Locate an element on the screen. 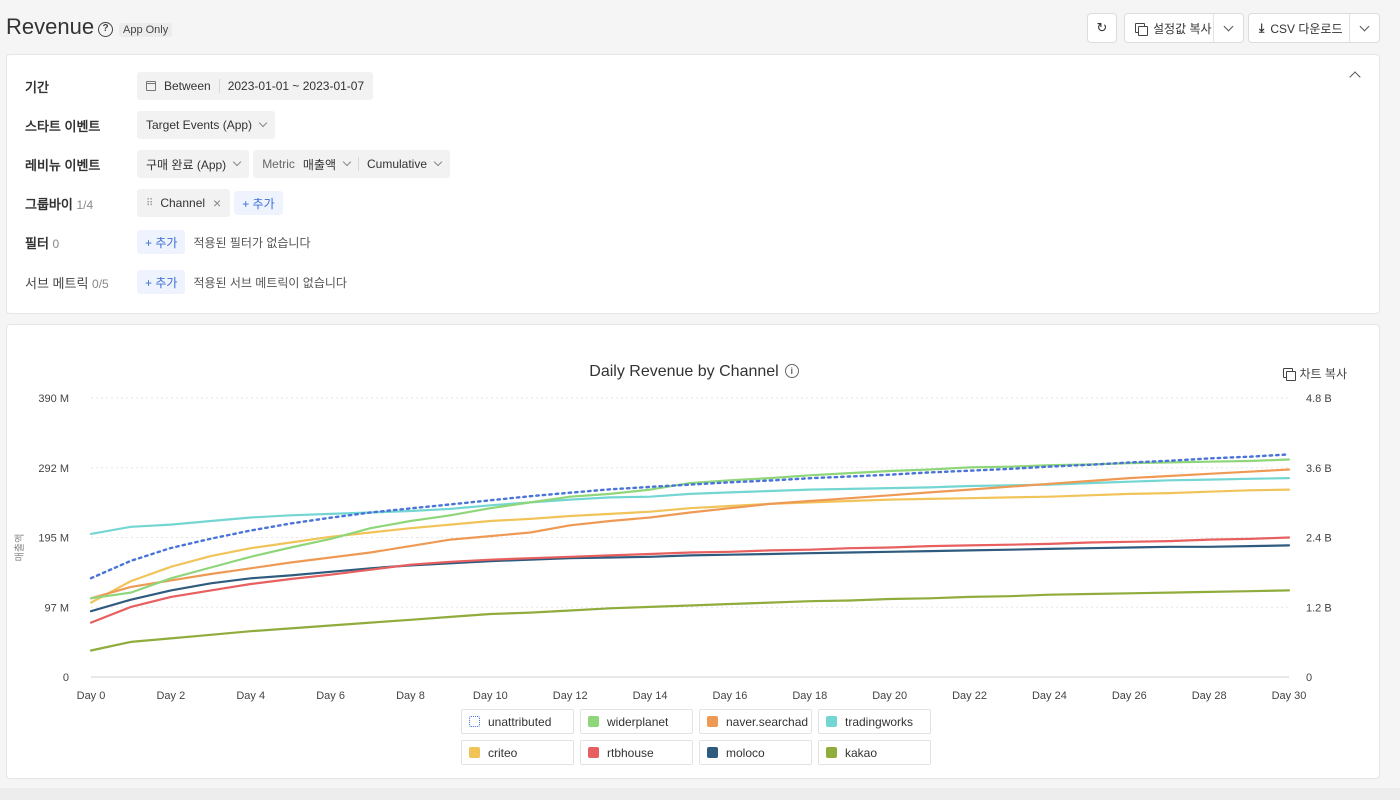  period-row: 기간 Between 2023-01-01 ~ 2023-01-07 is located at coordinates (201, 86).